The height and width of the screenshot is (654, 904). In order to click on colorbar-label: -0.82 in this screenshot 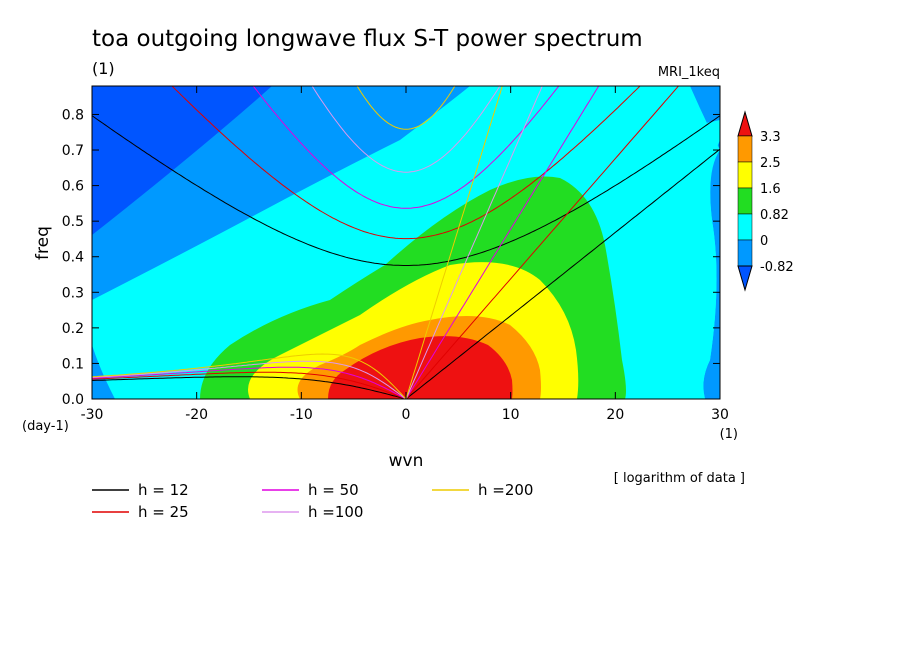, I will do `click(777, 267)`.